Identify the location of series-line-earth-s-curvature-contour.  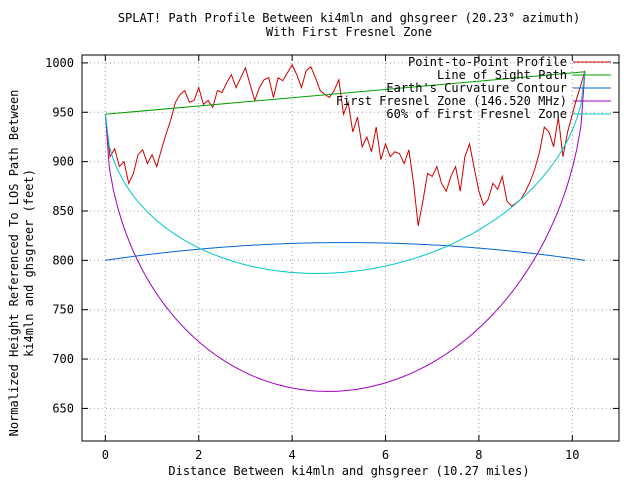
(345, 251).